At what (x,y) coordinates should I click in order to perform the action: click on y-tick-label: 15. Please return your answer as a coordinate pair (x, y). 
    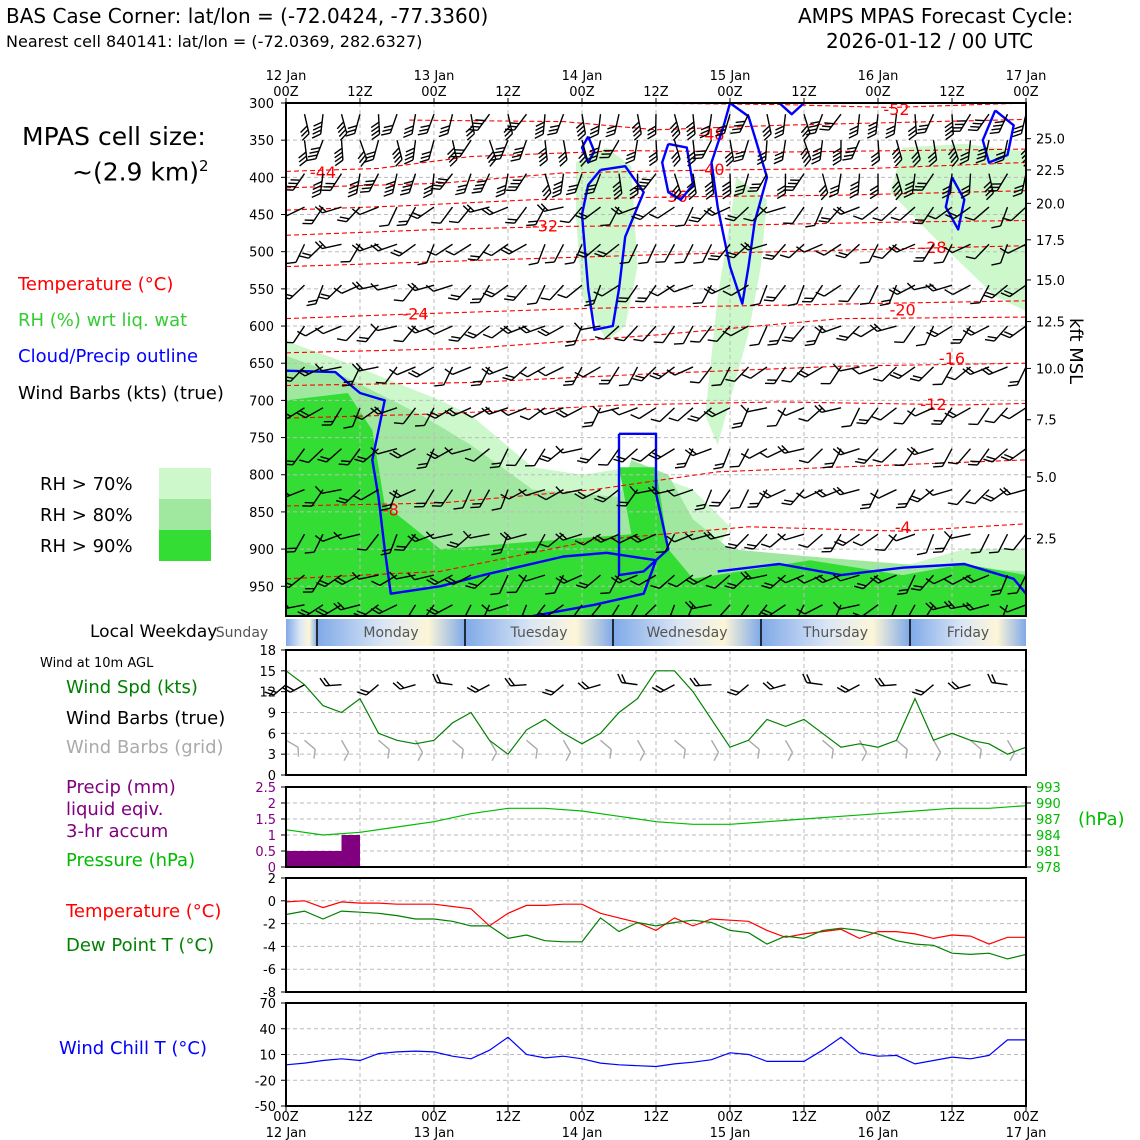
    Looking at the image, I should click on (267, 672).